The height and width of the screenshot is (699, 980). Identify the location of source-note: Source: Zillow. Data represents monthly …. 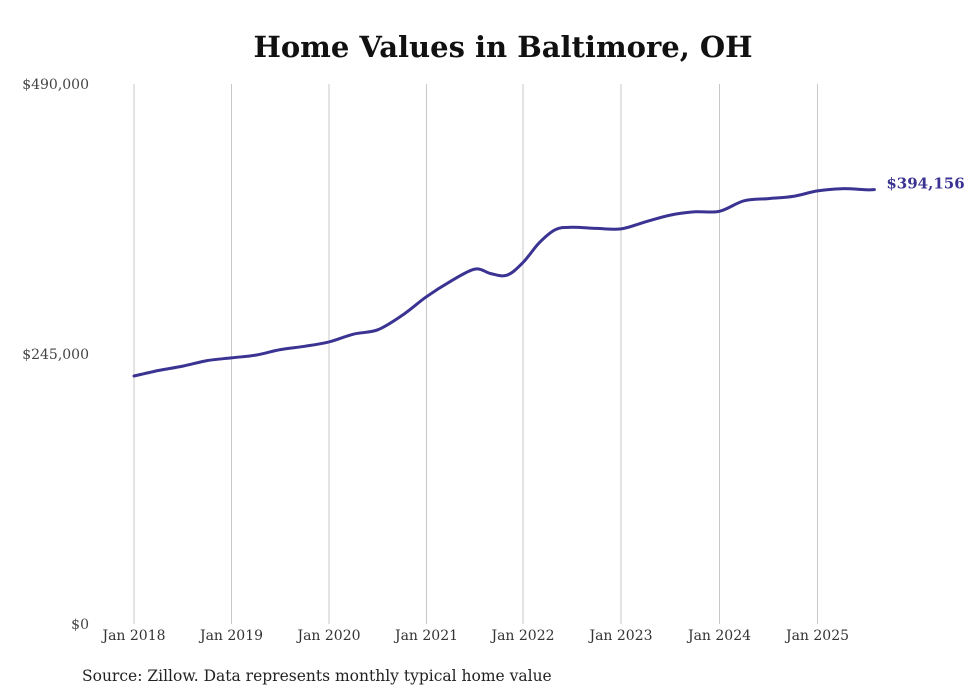
(317, 676).